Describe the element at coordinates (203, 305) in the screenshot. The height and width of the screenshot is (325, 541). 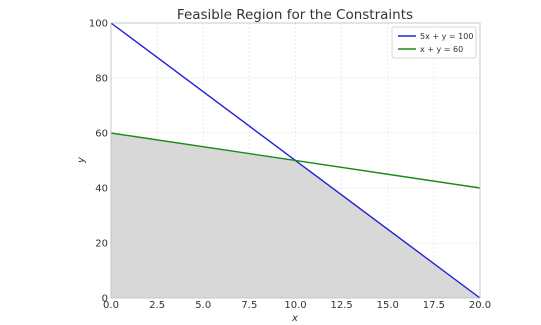
I see `x-tick-label: 5.0` at that location.